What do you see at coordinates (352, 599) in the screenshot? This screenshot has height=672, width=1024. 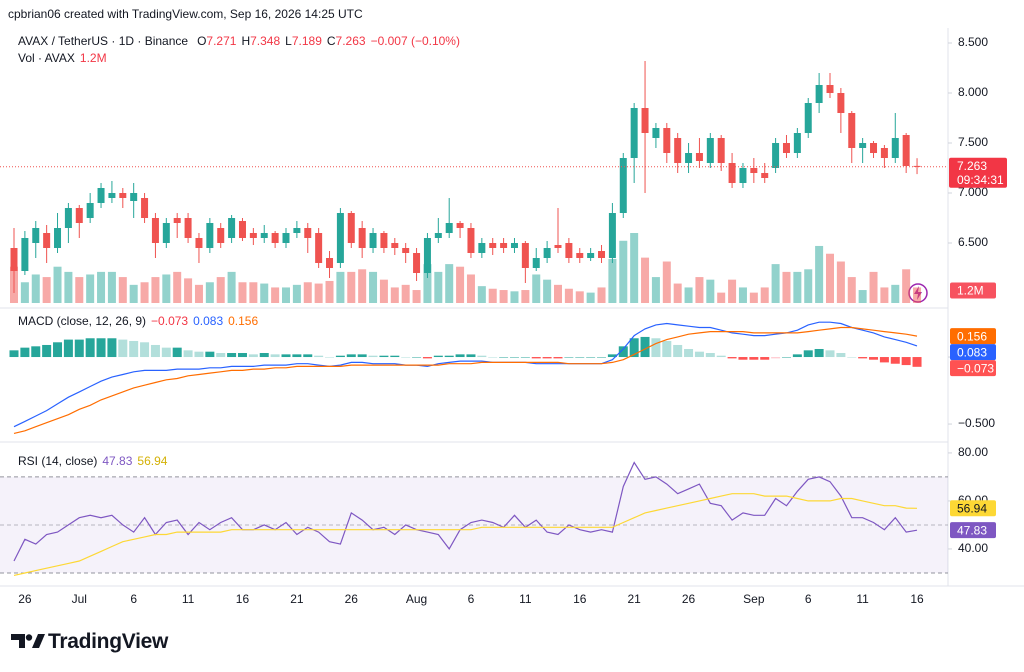 I see `x-tick-label: 26` at bounding box center [352, 599].